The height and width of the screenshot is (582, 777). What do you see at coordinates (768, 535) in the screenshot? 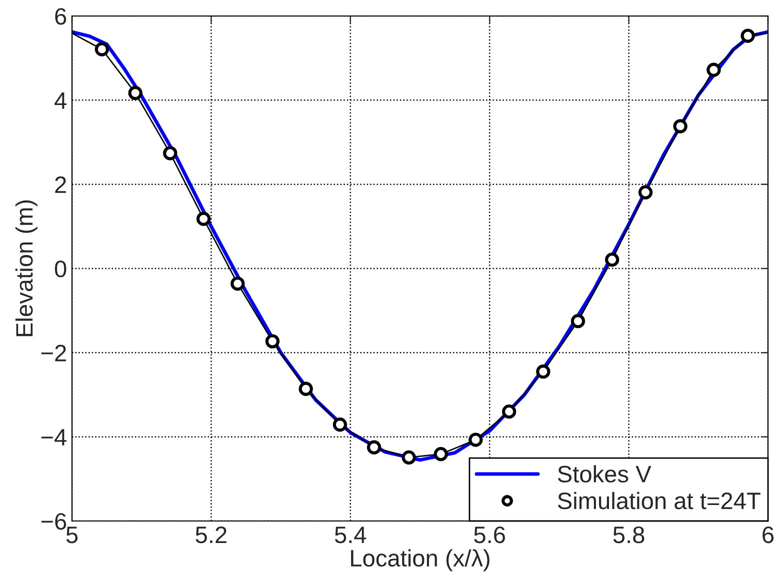
I see `x-tick-label: 6` at bounding box center [768, 535].